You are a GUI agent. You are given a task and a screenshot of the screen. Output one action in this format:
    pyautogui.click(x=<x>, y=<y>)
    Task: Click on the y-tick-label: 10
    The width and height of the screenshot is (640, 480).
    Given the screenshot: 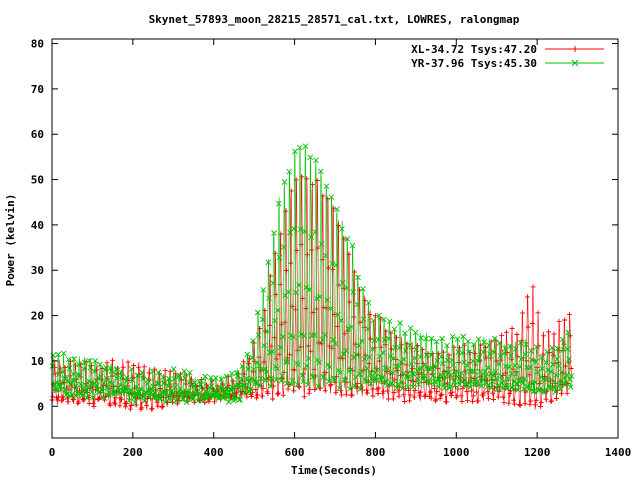 What is the action you would take?
    pyautogui.click(x=37, y=361)
    